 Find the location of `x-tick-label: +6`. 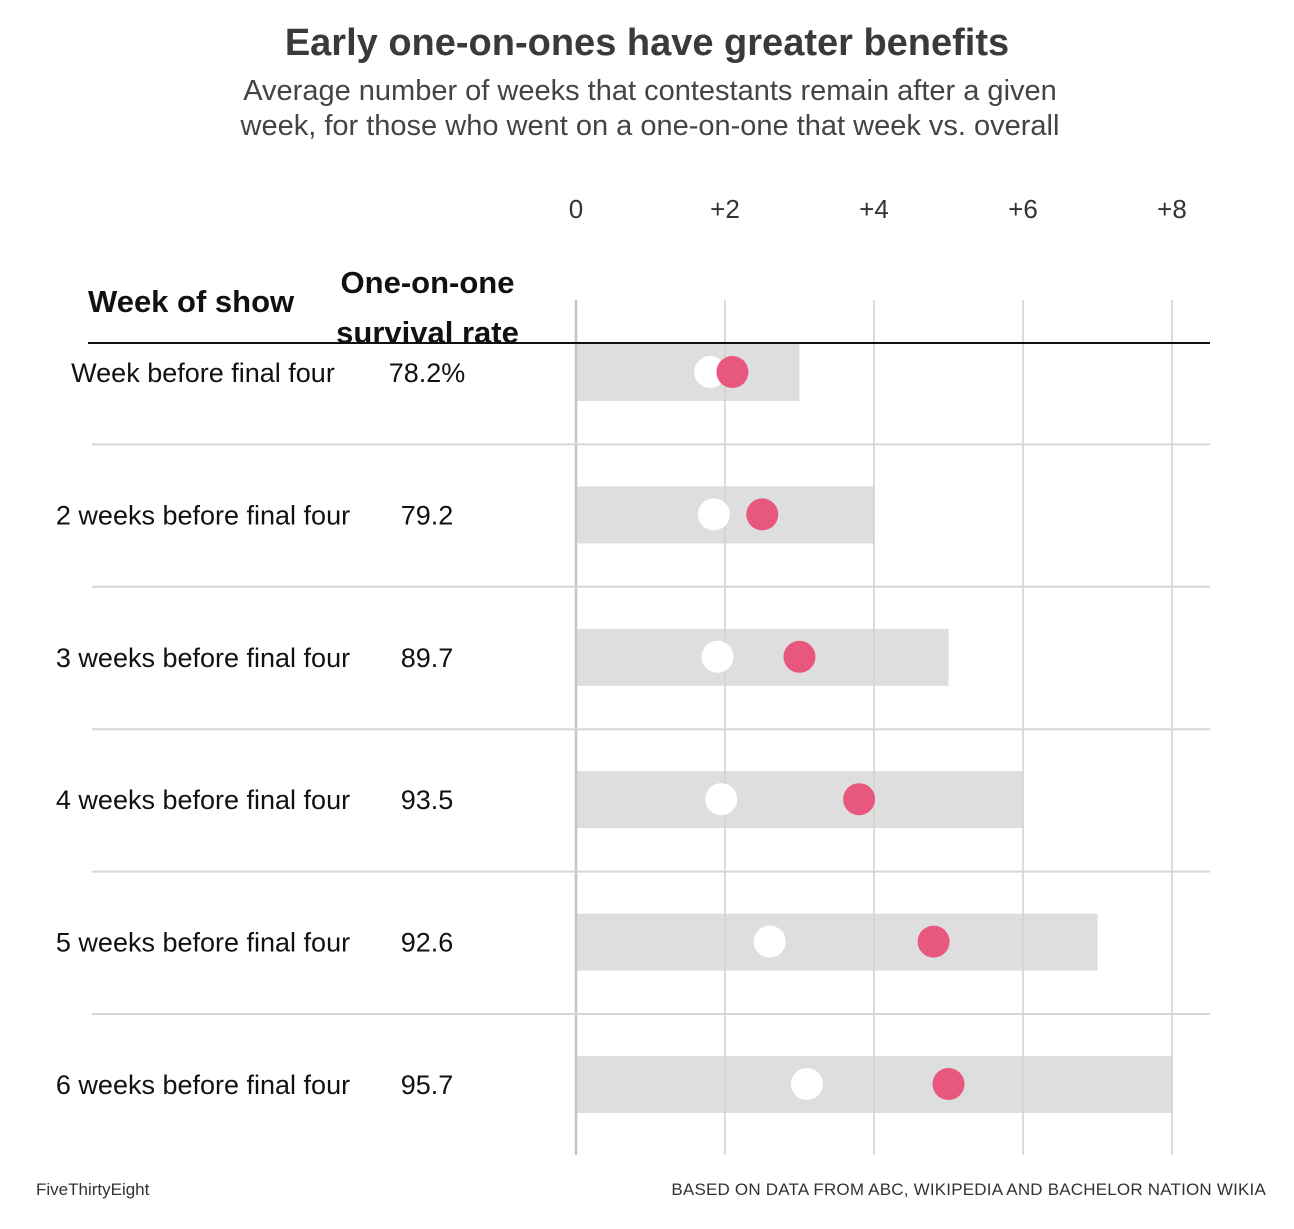

x-tick-label: +6 is located at coordinates (1023, 209).